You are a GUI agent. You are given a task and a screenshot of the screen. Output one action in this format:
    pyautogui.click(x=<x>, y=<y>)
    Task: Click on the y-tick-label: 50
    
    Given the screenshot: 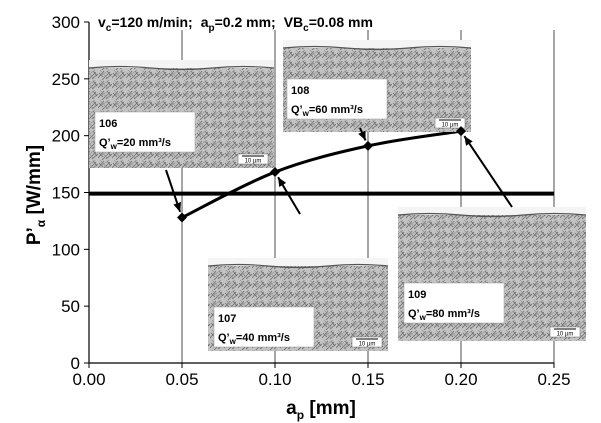 What is the action you would take?
    pyautogui.click(x=70, y=306)
    